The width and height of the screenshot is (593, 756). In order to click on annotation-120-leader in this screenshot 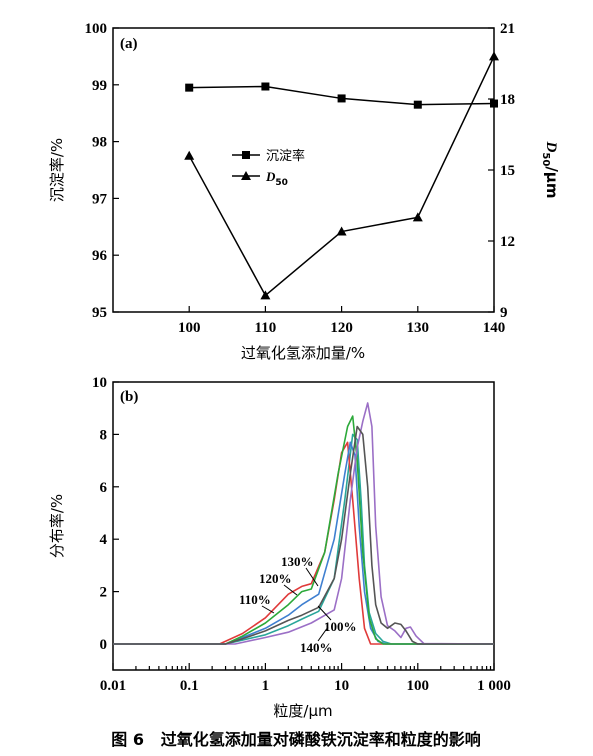, I will do `click(290, 590)`.